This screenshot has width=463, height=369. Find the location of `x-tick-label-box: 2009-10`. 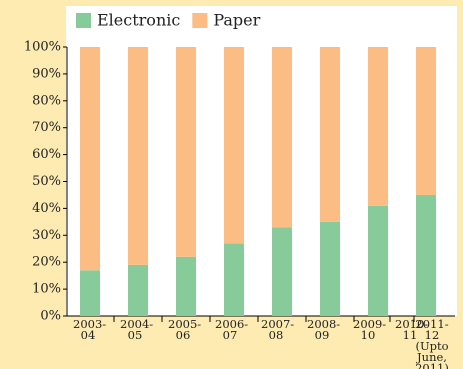

x-tick-label-box: 2009-10 is located at coordinates (370, 330).